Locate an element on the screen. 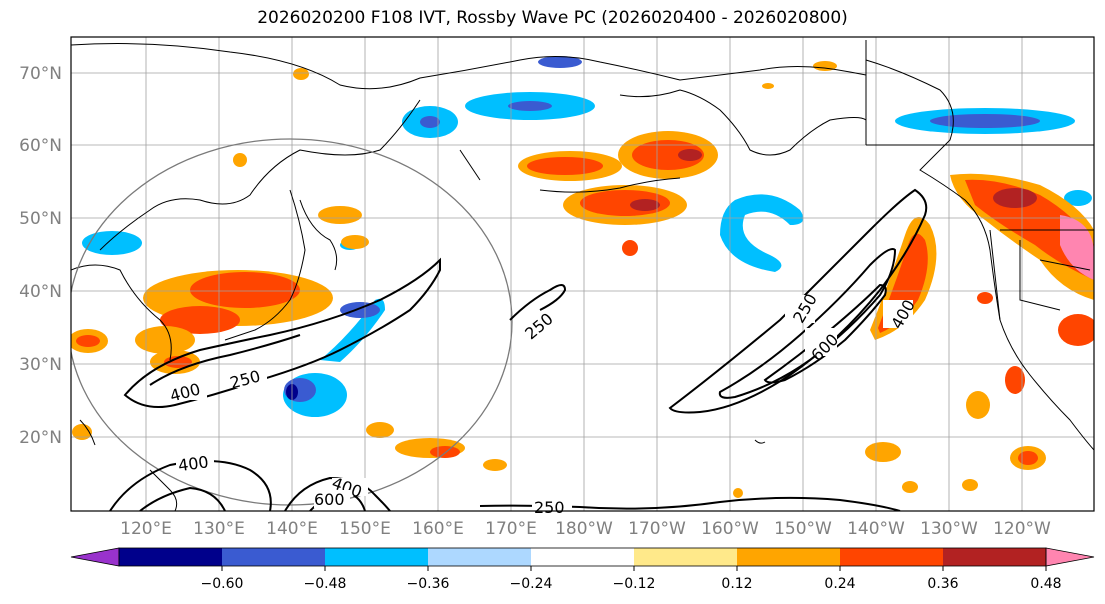 This screenshot has width=1105, height=604. colorbar-tick-label: −0.12 is located at coordinates (634, 584).